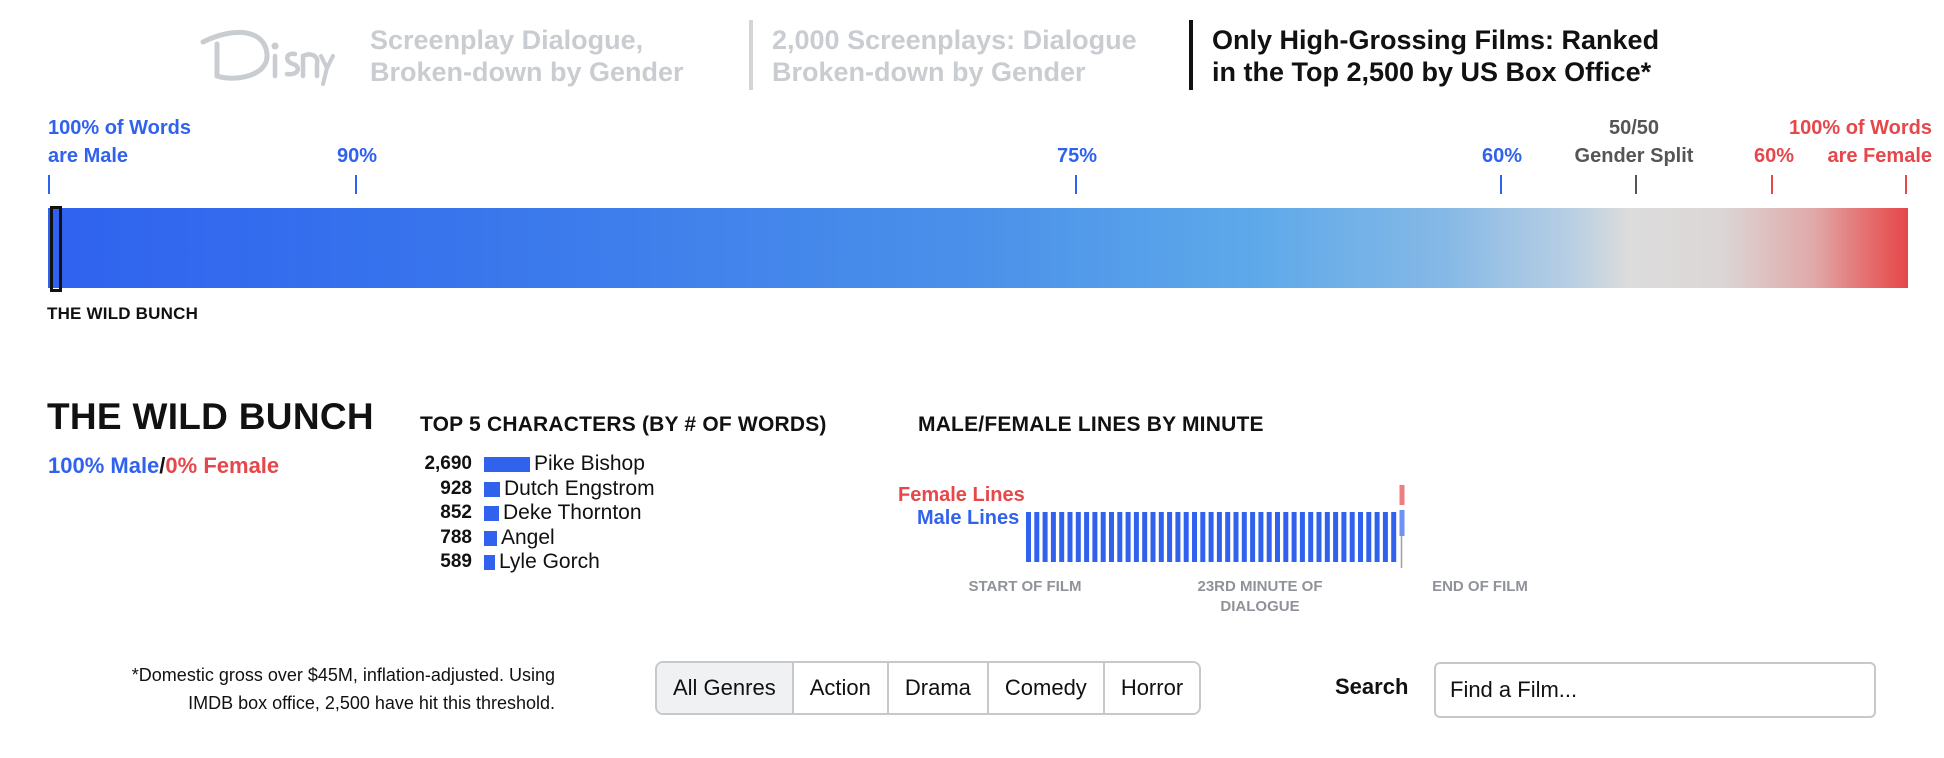 The height and width of the screenshot is (758, 1944). I want to click on scale-tick-60-female, so click(1772, 184).